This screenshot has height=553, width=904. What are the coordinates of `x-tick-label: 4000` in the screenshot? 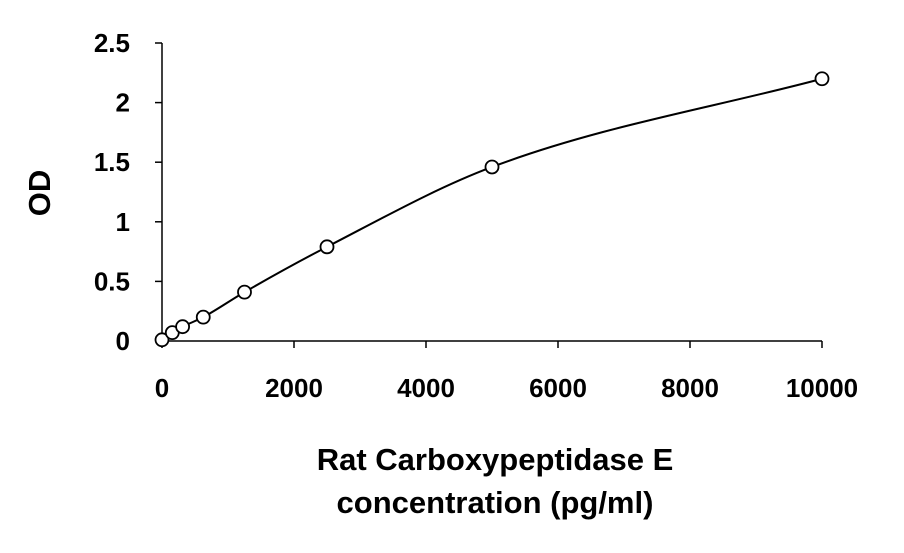 It's located at (426, 388).